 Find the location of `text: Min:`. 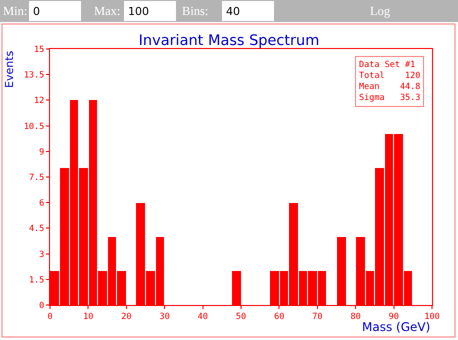

text: Min: is located at coordinates (15, 11).